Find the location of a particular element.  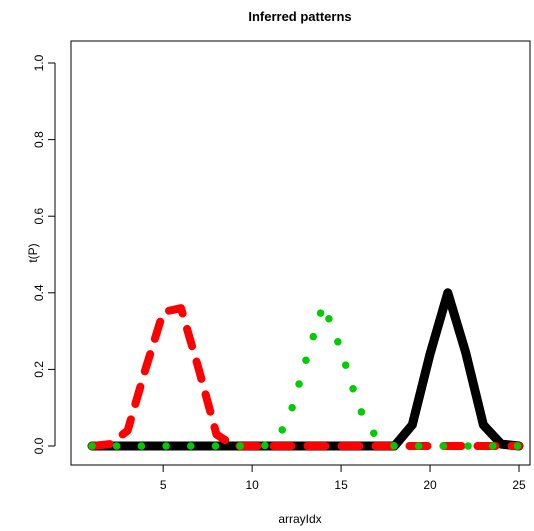

y-tick-label: 0.4 is located at coordinates (39, 292).